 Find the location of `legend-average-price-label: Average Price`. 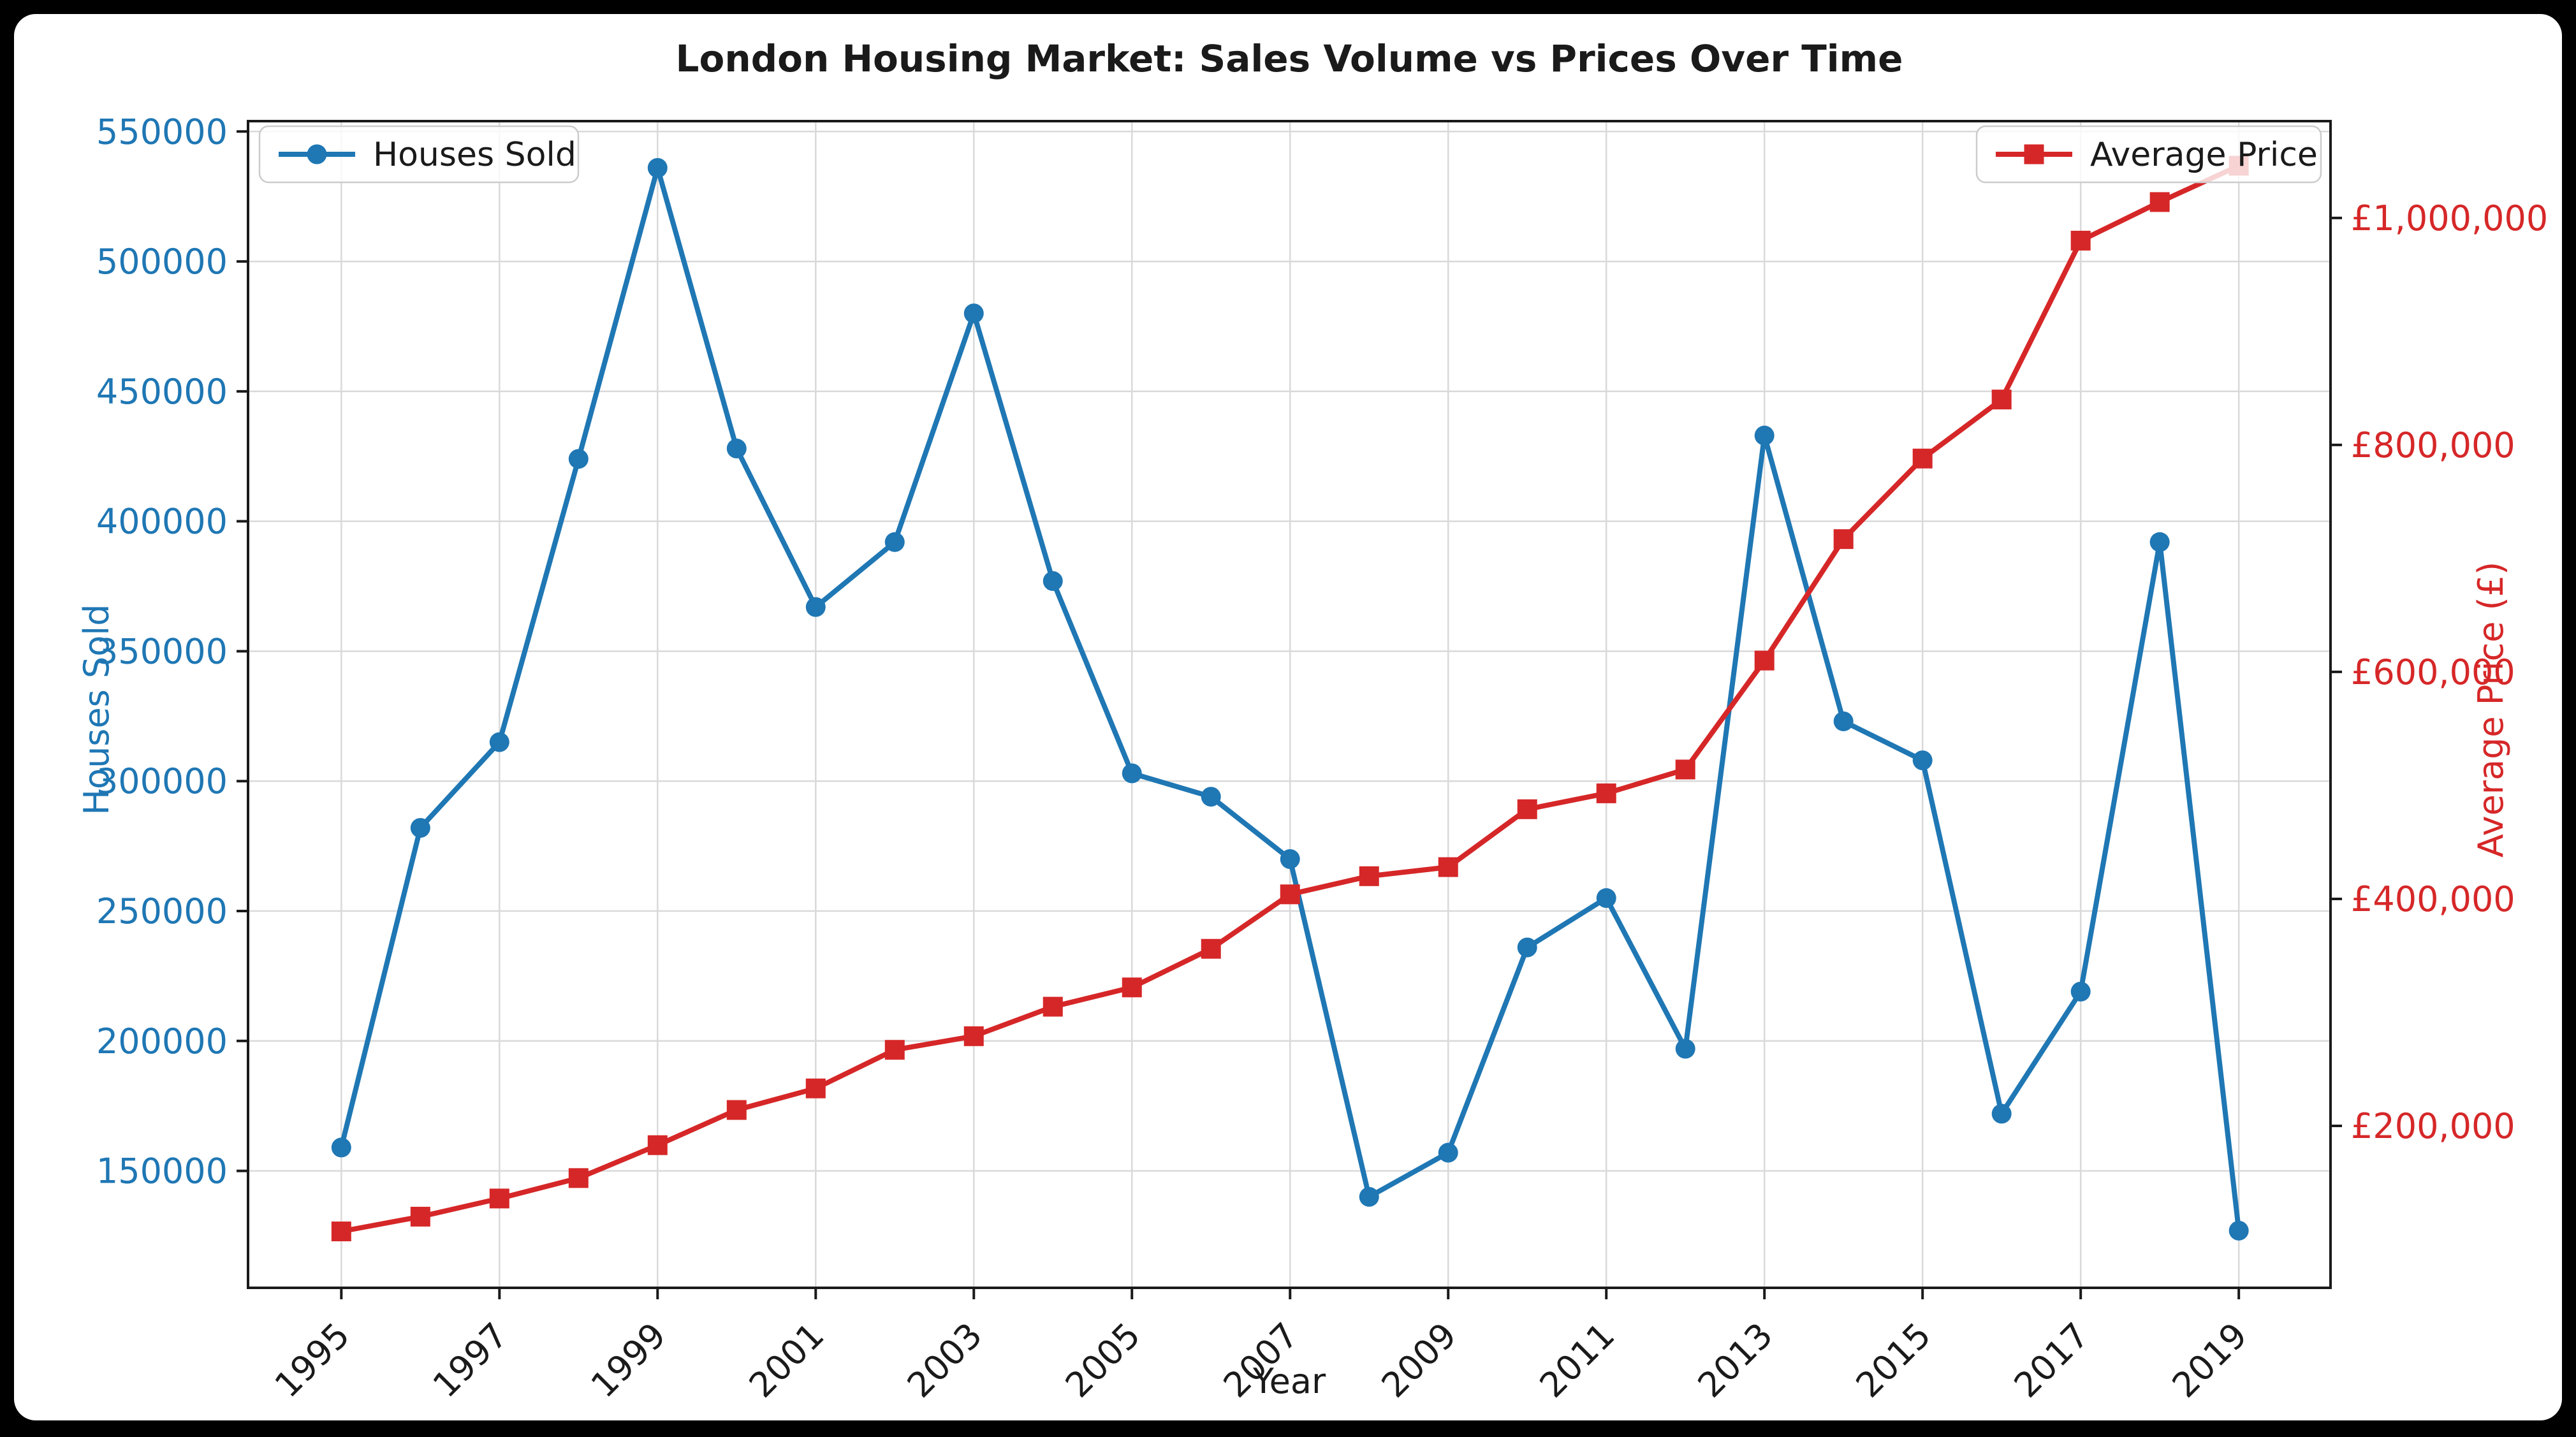

legend-average-price-label: Average Price is located at coordinates (2204, 155).